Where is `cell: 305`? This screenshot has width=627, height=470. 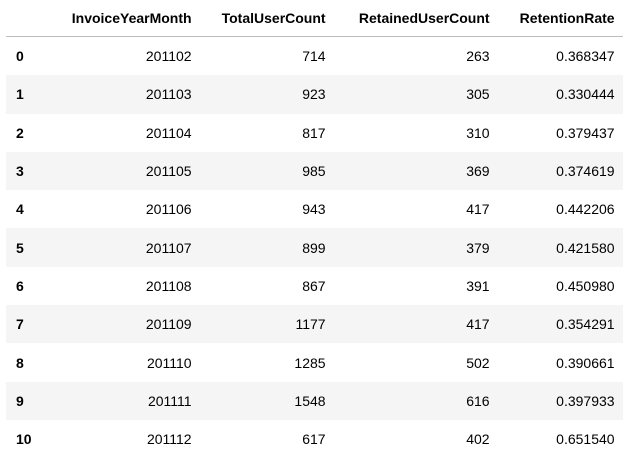
cell: 305 is located at coordinates (478, 94).